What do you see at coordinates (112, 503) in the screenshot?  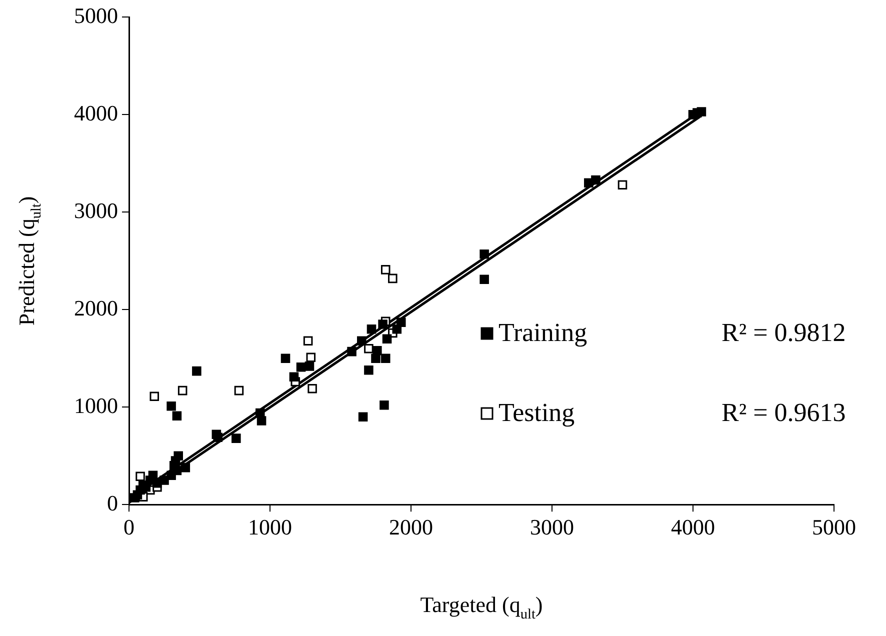 I see `y-tick-label: 0` at bounding box center [112, 503].